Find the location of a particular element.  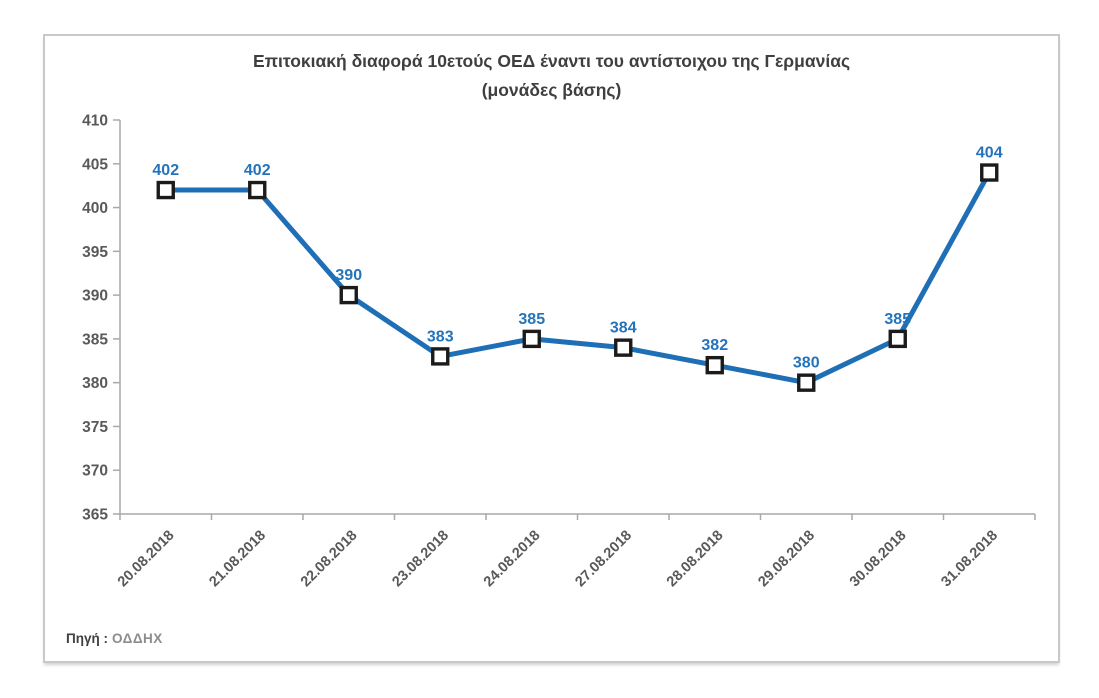

y-tick-label: 400 is located at coordinates (95, 208).